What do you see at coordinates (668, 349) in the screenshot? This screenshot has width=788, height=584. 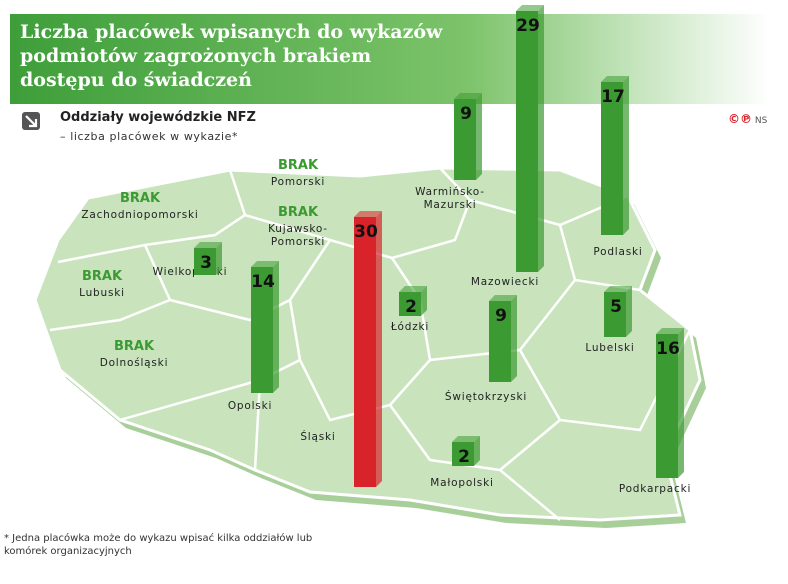 I see `bar-value-podkarpacki: 16` at bounding box center [668, 349].